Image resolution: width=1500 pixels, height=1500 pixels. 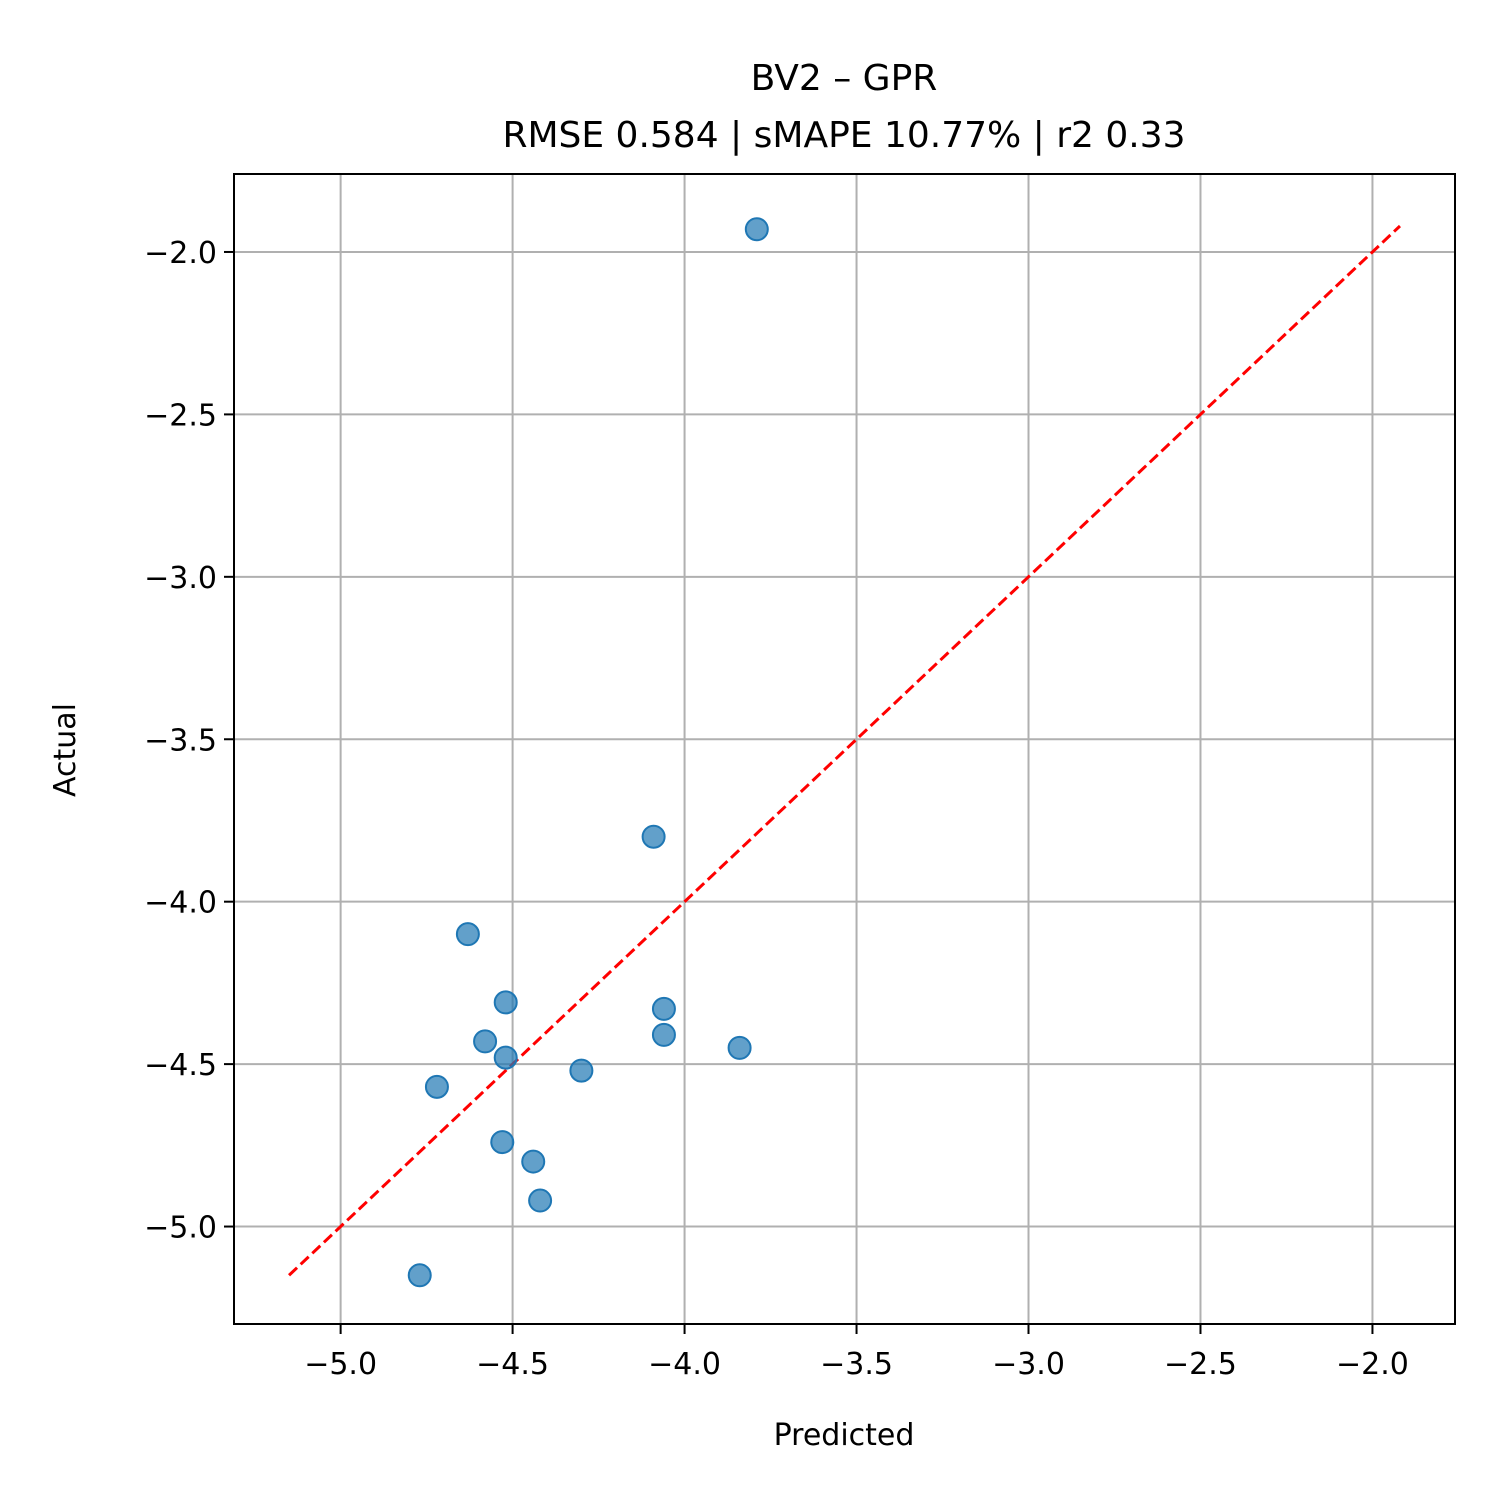 What do you see at coordinates (843, 135) in the screenshot?
I see `chart-subtitle: RMSE 0.584 | sMAPE 10.77% | r2 0.33` at bounding box center [843, 135].